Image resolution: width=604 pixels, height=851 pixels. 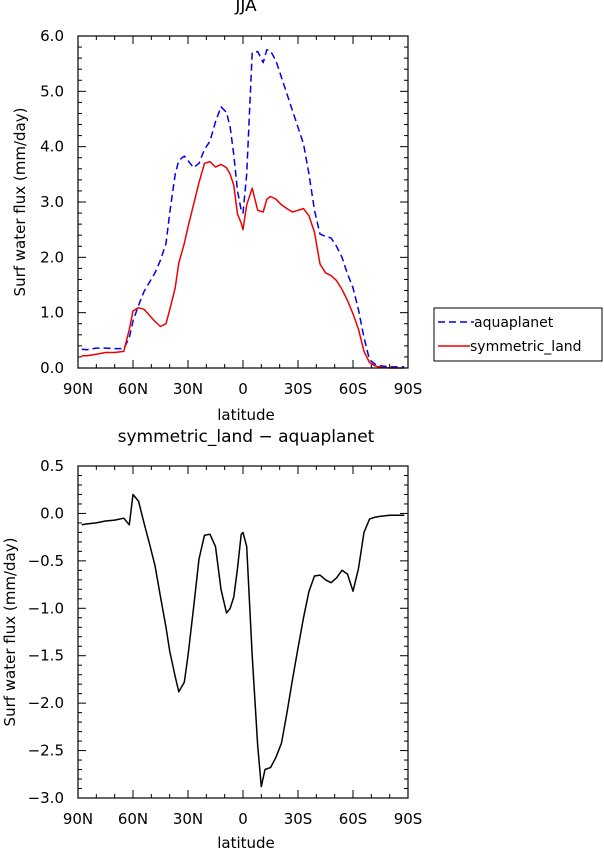 What do you see at coordinates (514, 323) in the screenshot?
I see `legend-label-aquaplanet: aquaplanet` at bounding box center [514, 323].